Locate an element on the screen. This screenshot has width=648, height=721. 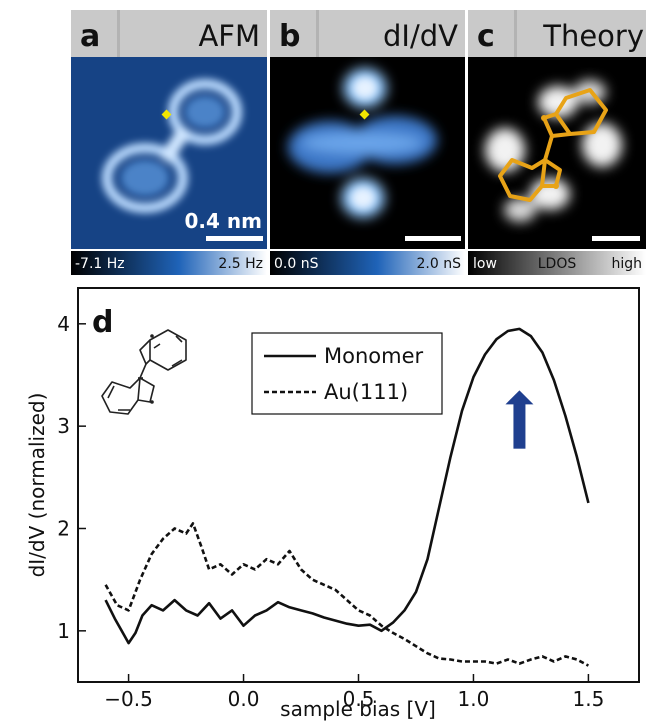
panel-a: a AFM 0.4 nm -7.1 Hz 2.5 Hz is located at coordinates (169, 142).